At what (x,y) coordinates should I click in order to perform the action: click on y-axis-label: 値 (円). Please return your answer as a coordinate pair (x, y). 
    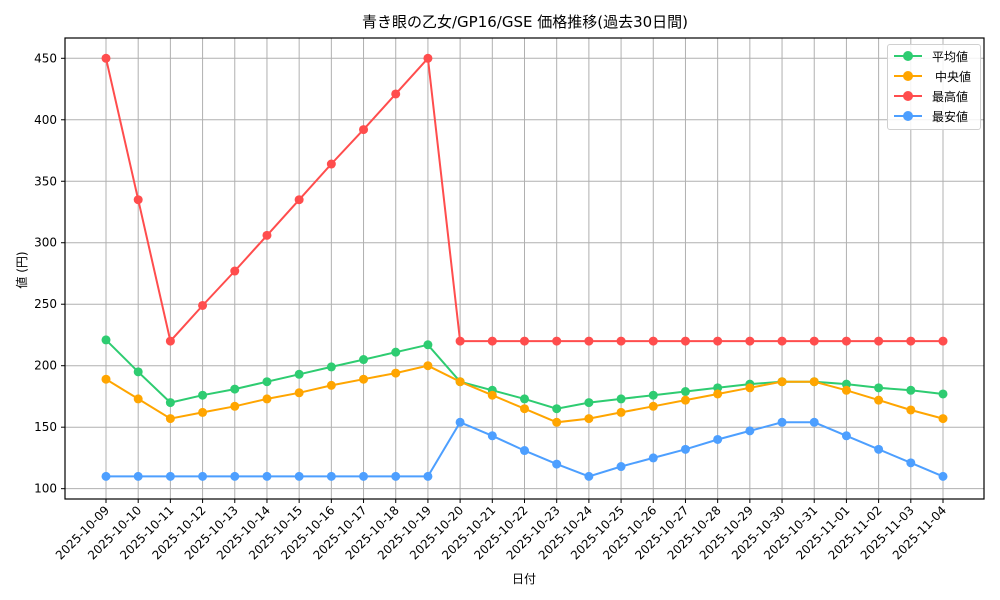
    Looking at the image, I should click on (22, 270).